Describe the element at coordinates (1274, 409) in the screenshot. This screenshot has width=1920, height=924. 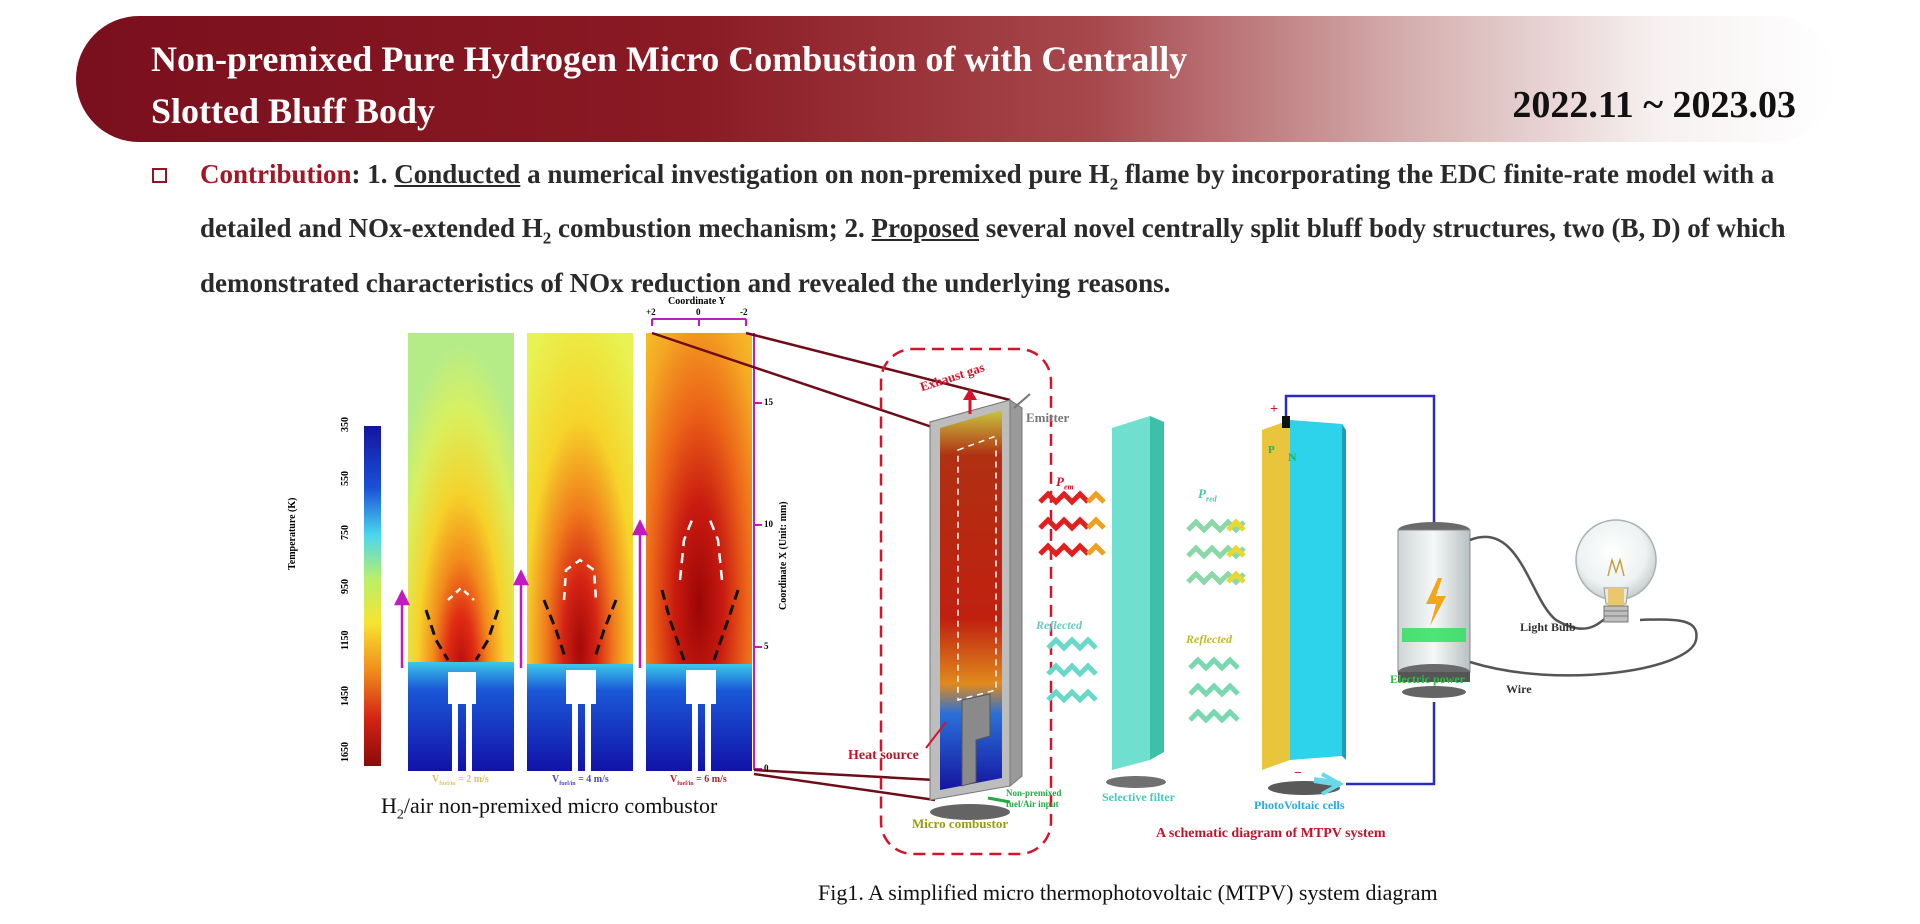
I see `positive-terminal-label: +` at that location.